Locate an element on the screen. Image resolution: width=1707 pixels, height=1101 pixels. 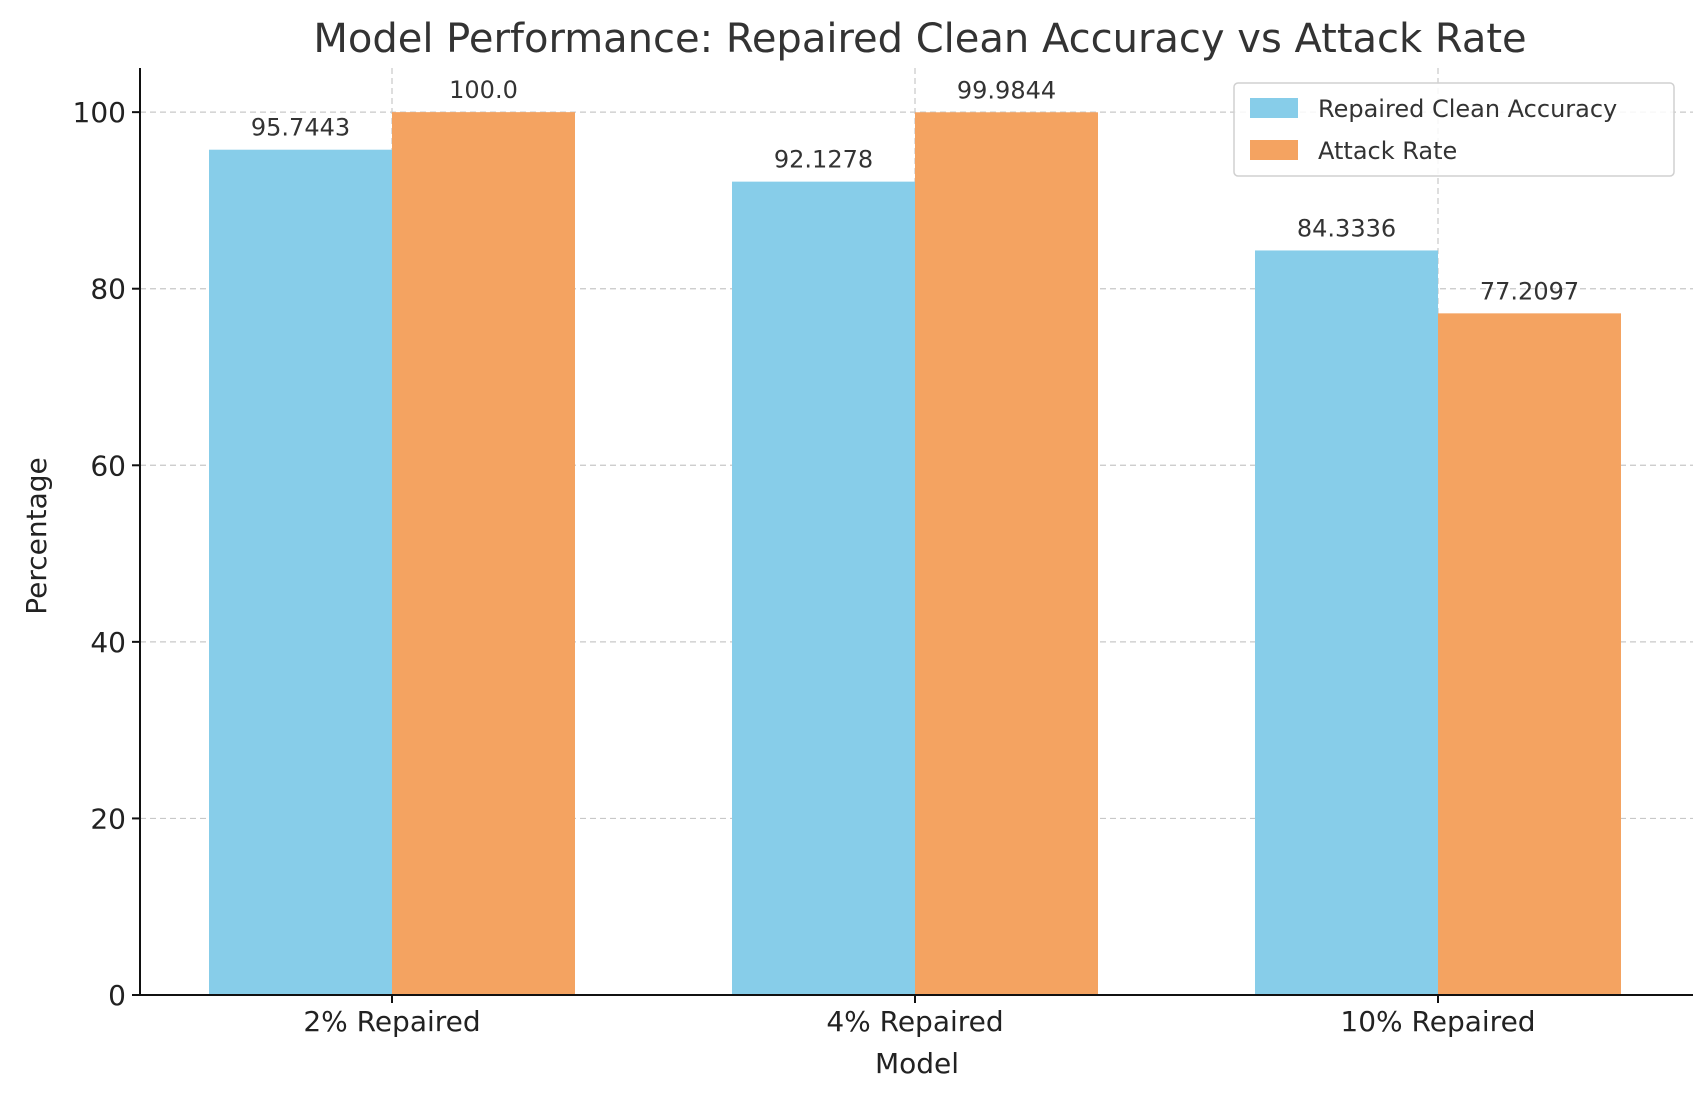
data-label-series-0-1: 92.1278 is located at coordinates (823, 160).